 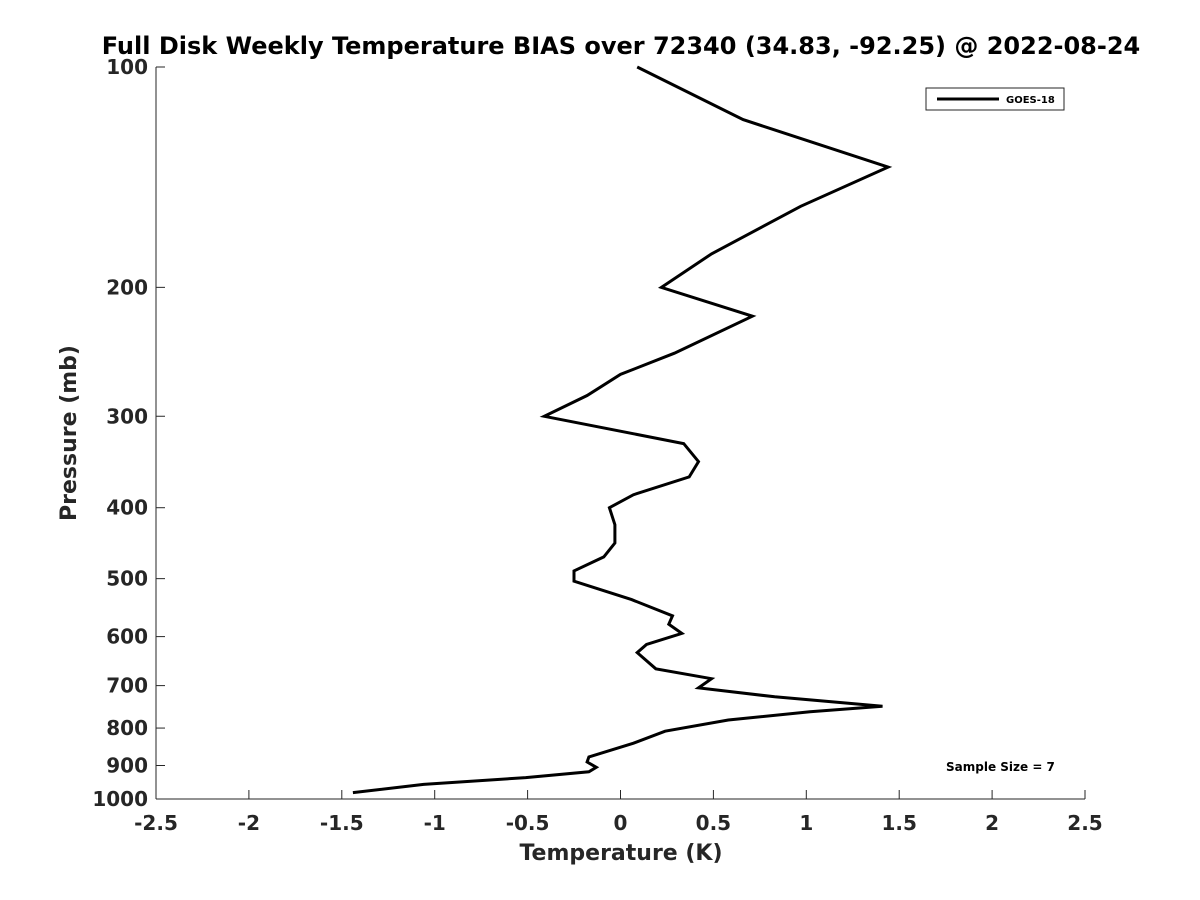 I want to click on y-tick-label: 500, so click(x=127, y=579).